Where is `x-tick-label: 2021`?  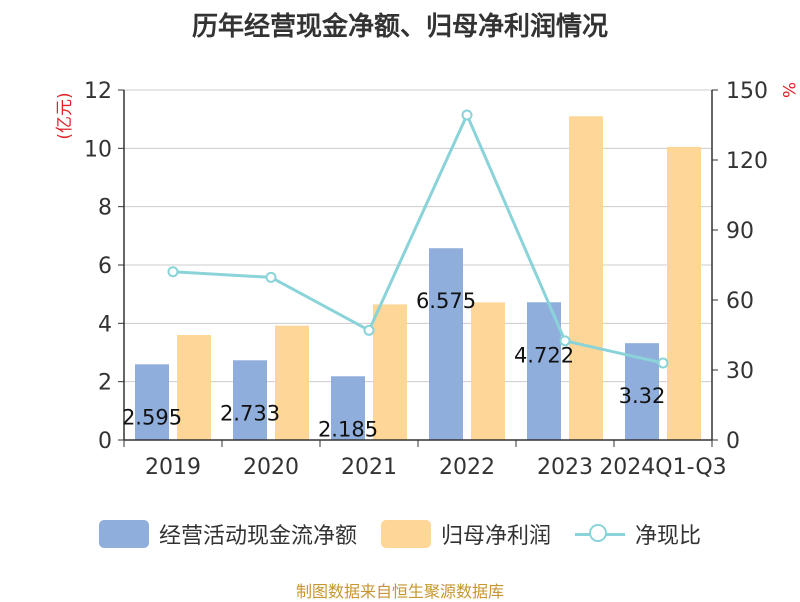
x-tick-label: 2021 is located at coordinates (369, 467).